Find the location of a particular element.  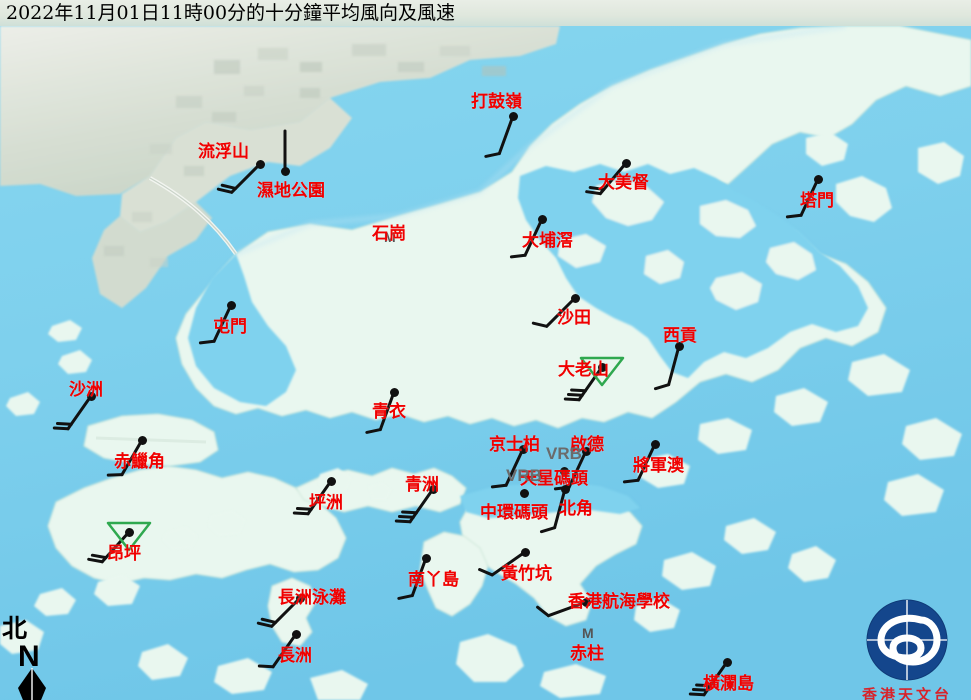

north-arrow-shape is located at coordinates (32, 684).